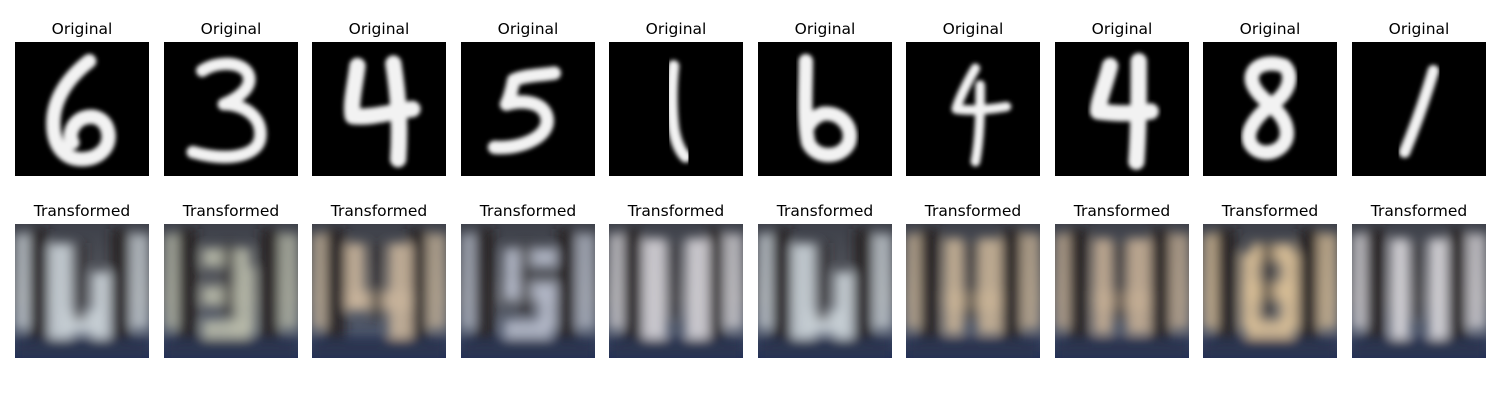 The height and width of the screenshot is (400, 1500). What do you see at coordinates (973, 29) in the screenshot?
I see `original-title-7: Original` at bounding box center [973, 29].